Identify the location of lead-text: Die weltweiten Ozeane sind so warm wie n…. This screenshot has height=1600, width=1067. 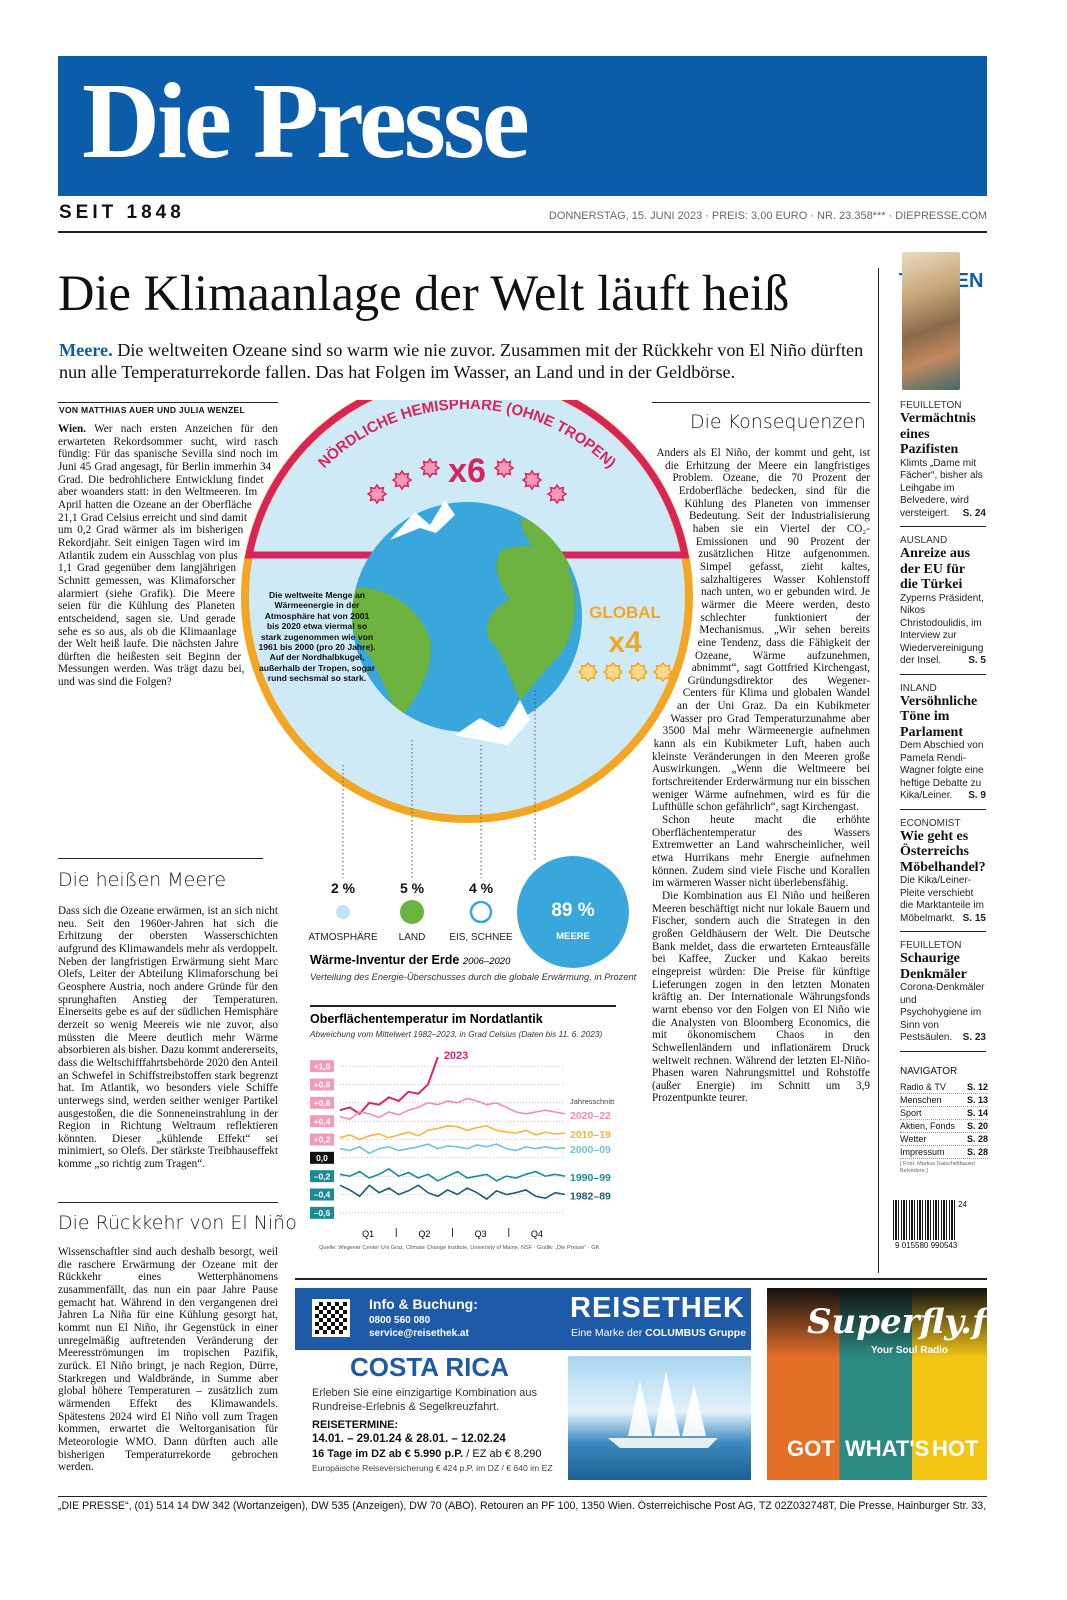
(461, 361).